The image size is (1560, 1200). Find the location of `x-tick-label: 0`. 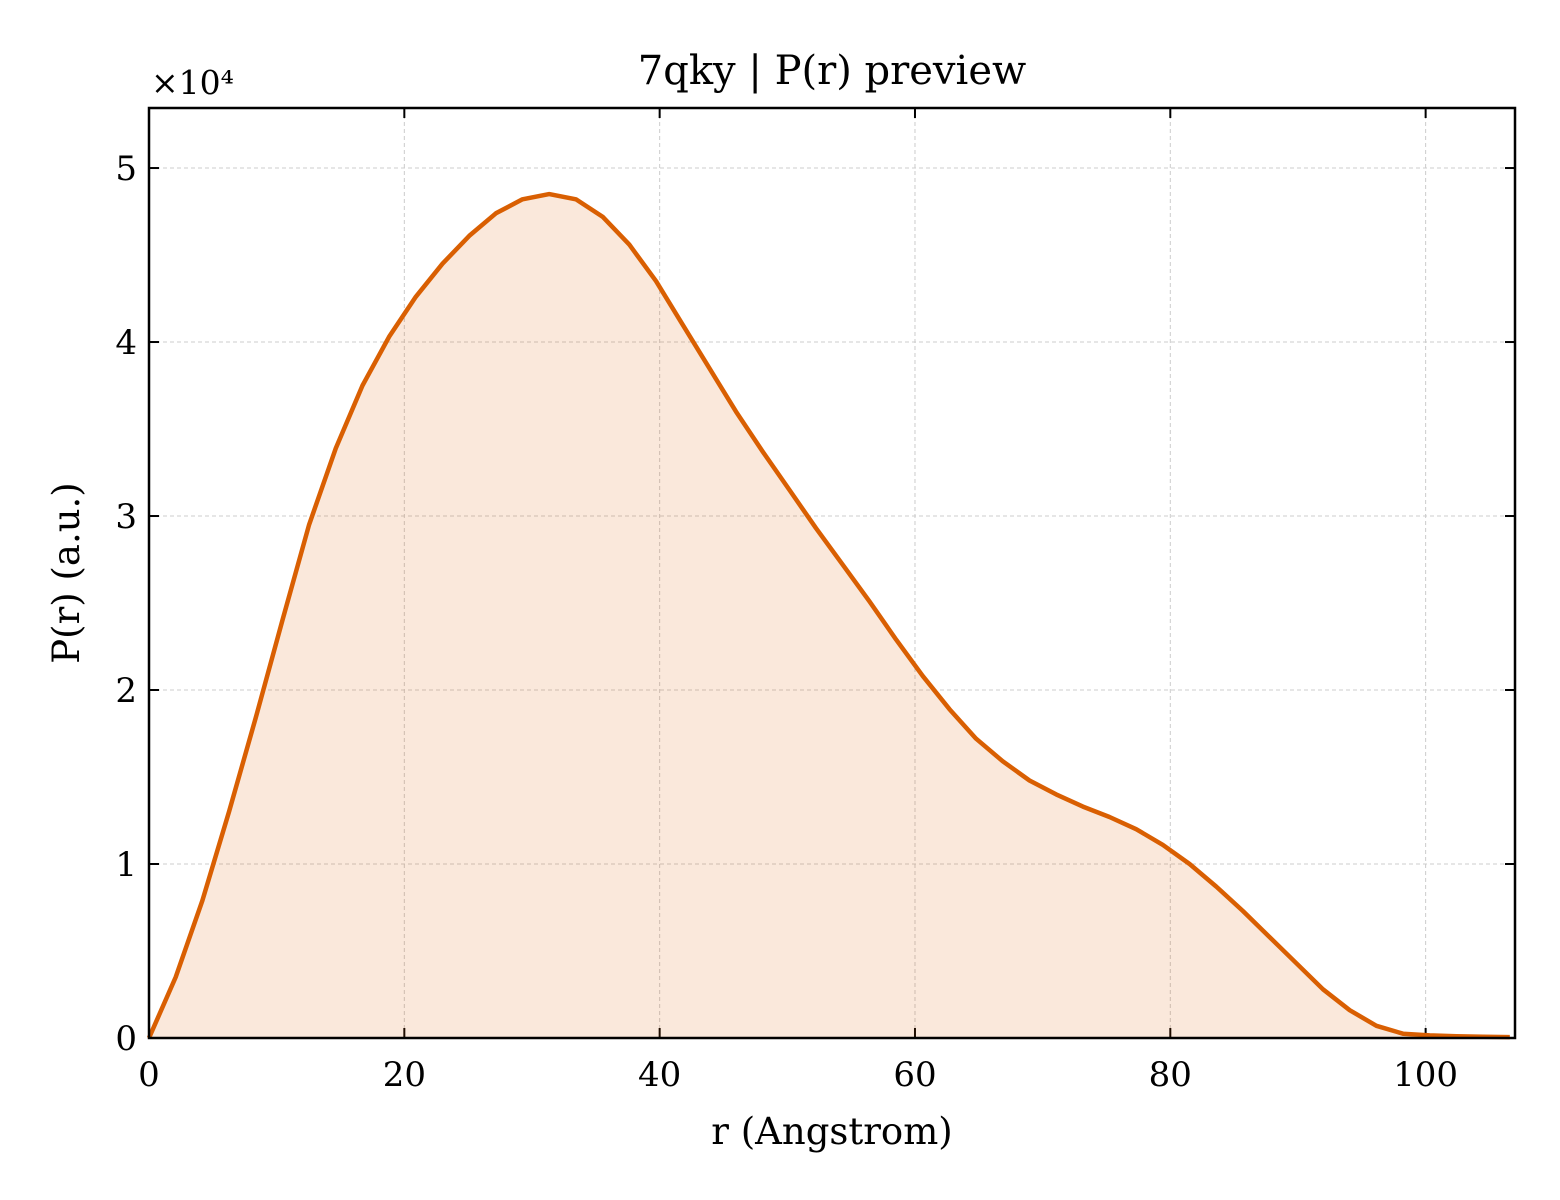

x-tick-label: 0 is located at coordinates (149, 1075).